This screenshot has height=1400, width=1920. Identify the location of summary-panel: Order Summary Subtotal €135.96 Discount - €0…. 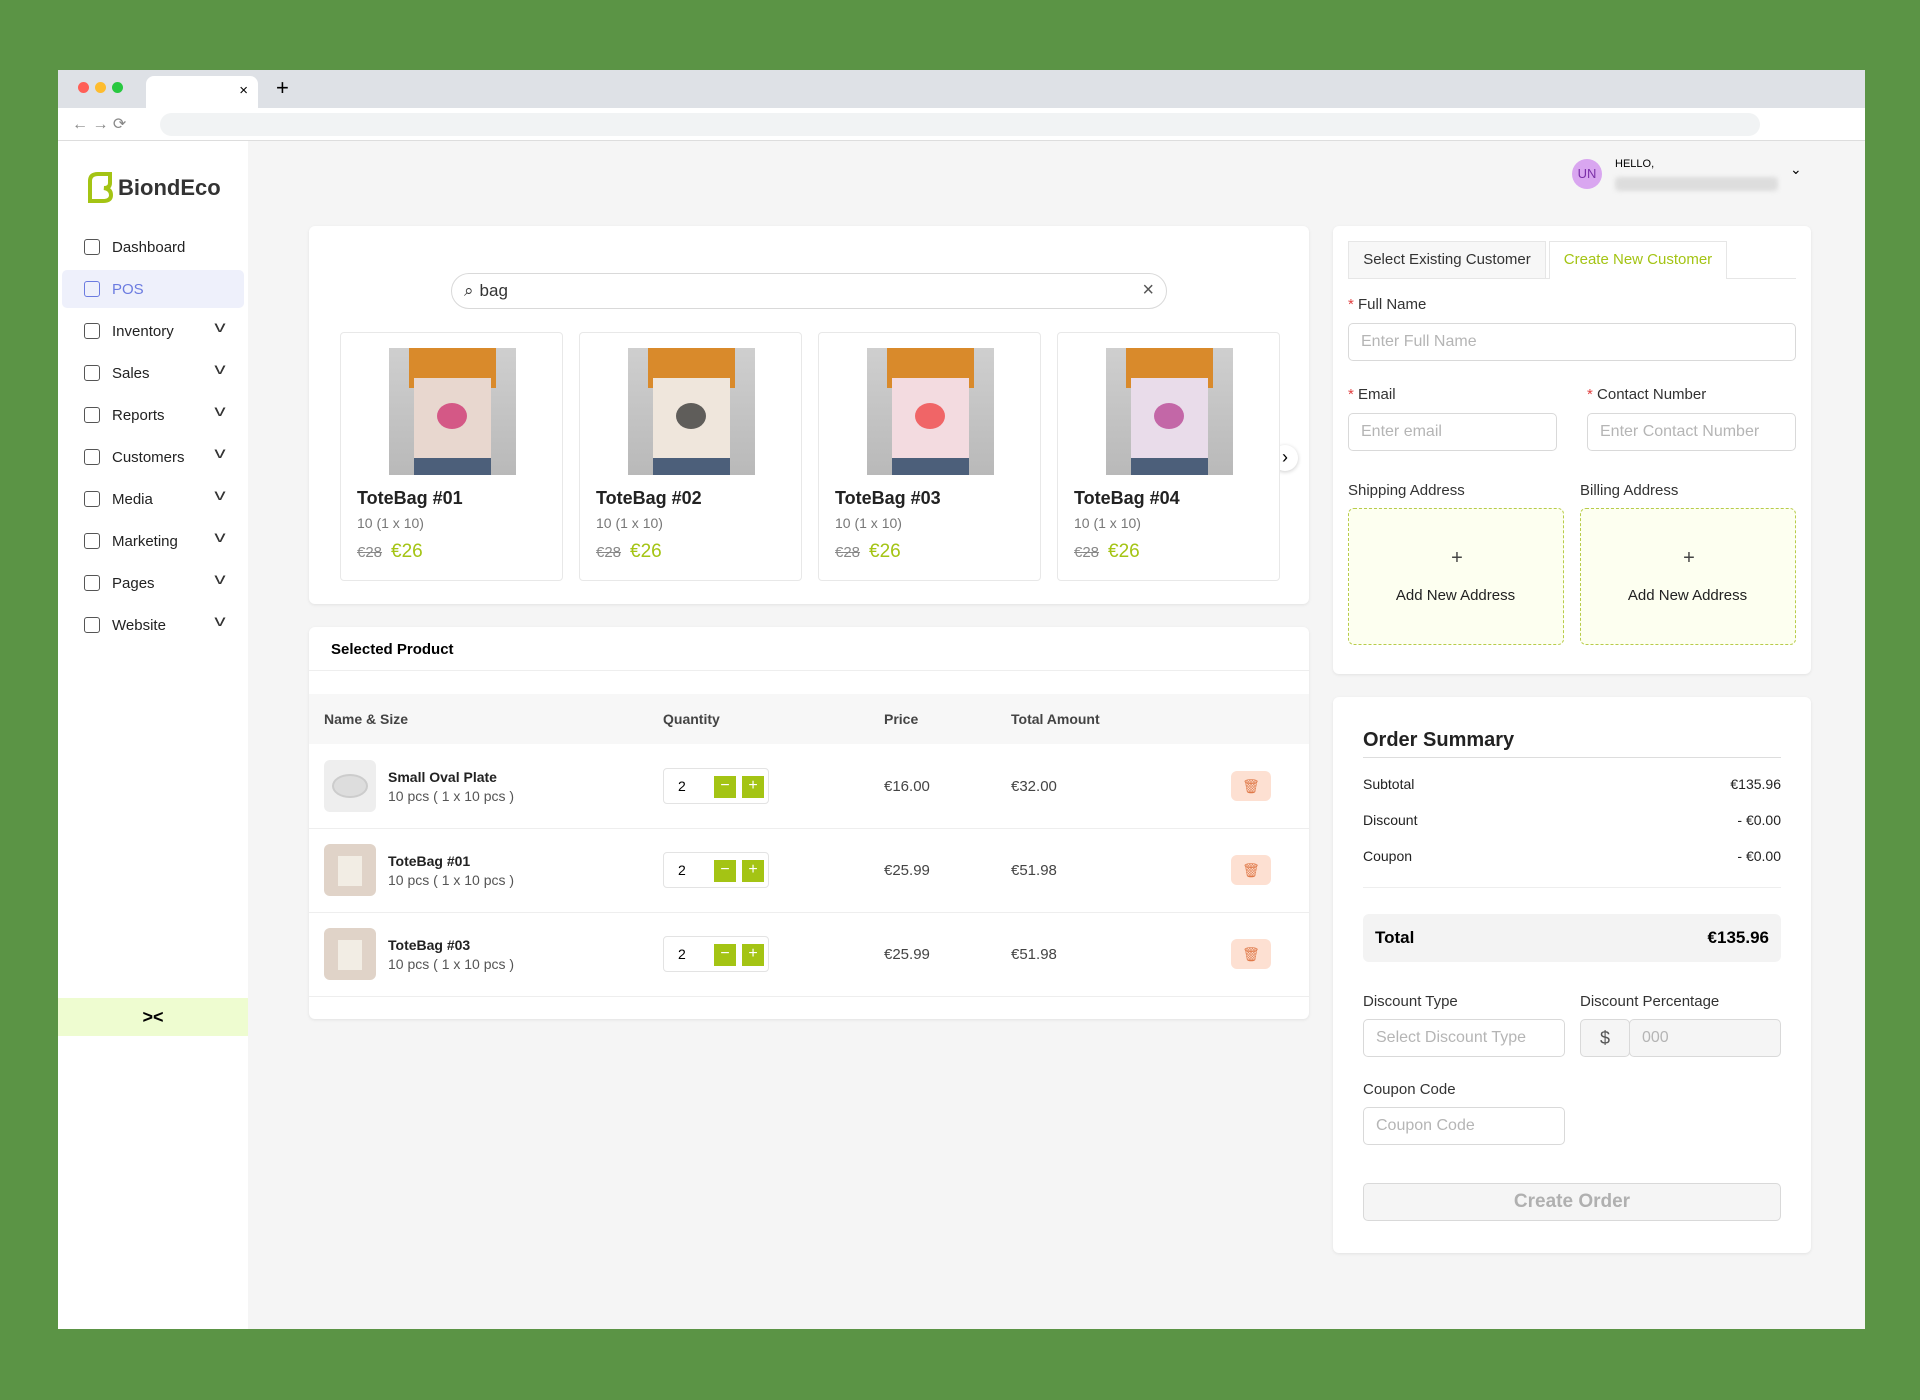
(1572, 975).